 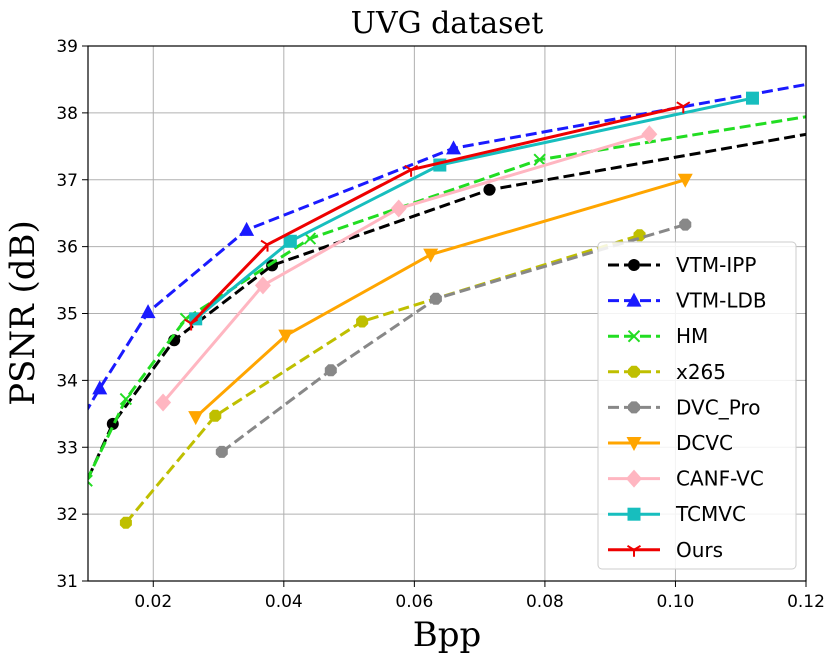 What do you see at coordinates (716, 265) in the screenshot?
I see `legend-label: VTM-IPP` at bounding box center [716, 265].